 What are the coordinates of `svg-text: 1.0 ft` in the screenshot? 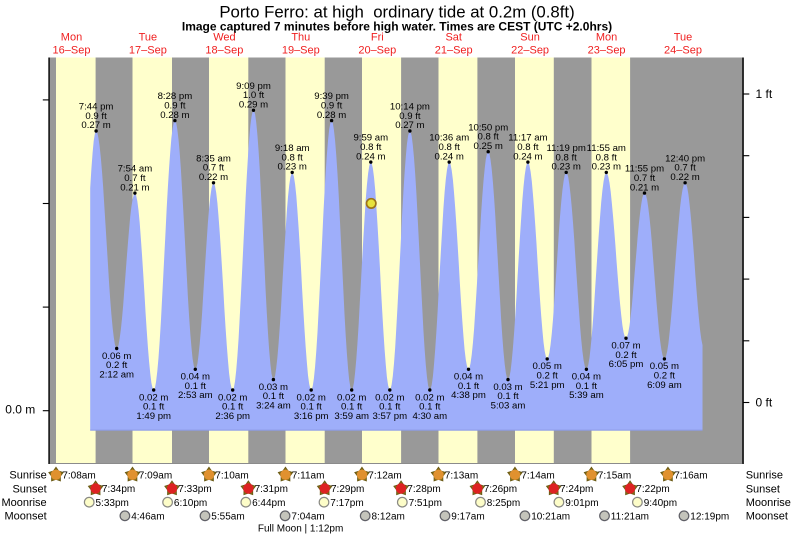 It's located at (254, 95).